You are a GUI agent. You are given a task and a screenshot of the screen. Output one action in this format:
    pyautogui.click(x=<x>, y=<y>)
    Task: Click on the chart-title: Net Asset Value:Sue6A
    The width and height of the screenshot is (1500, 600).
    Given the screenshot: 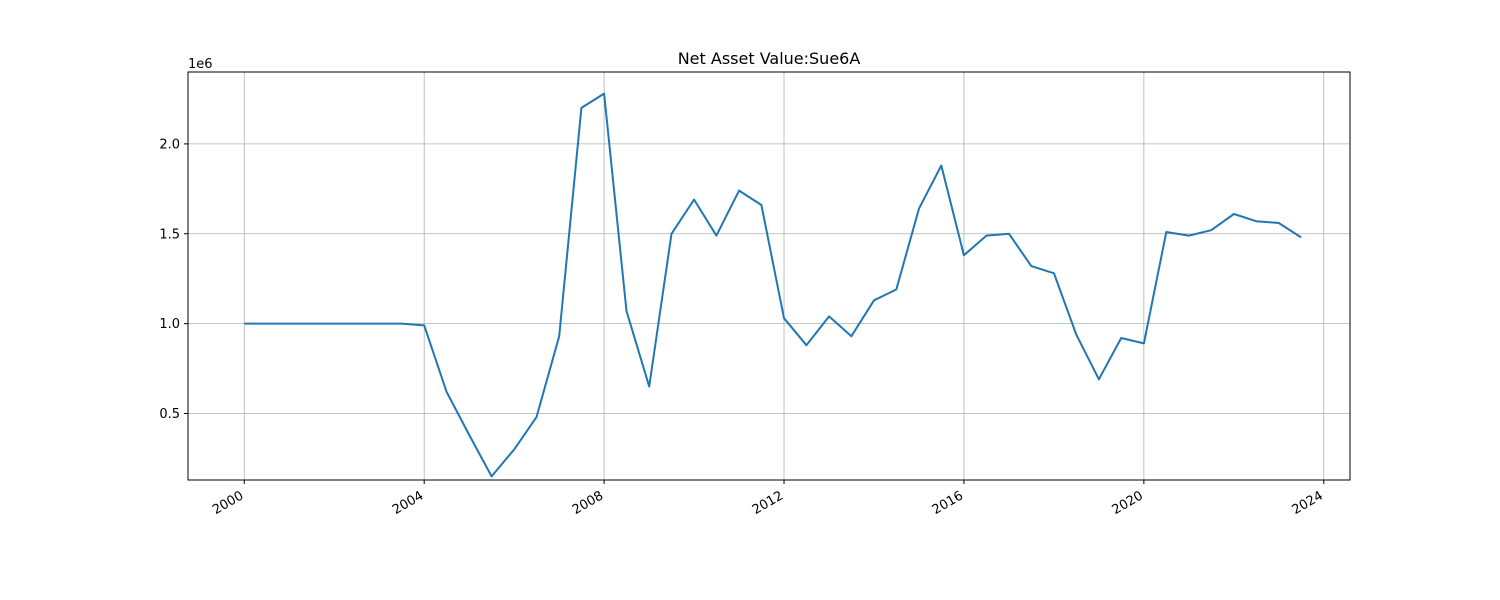 What is the action you would take?
    pyautogui.click(x=769, y=58)
    